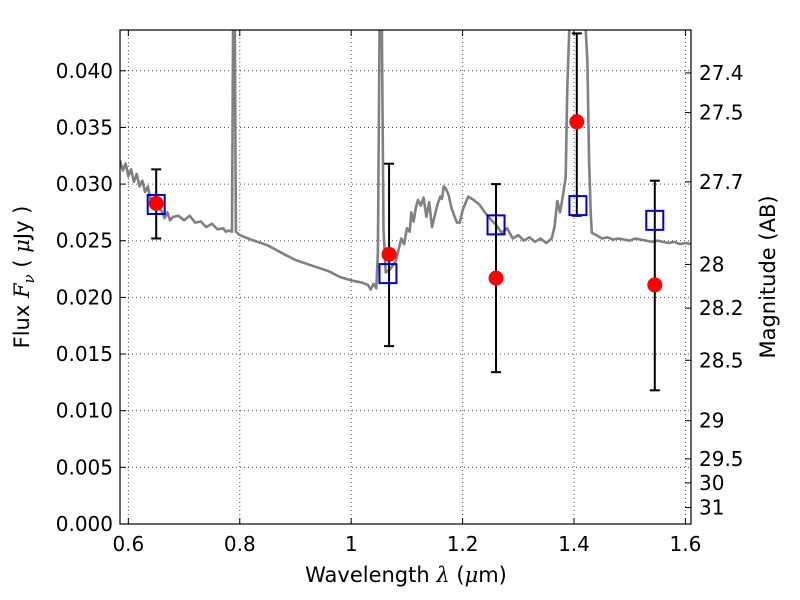  Describe the element at coordinates (711, 483) in the screenshot. I see `y2-tick-label: 30` at that location.